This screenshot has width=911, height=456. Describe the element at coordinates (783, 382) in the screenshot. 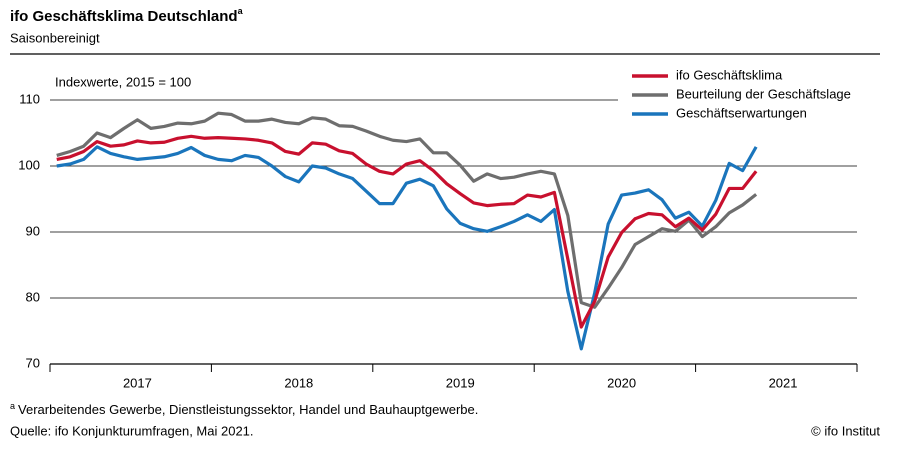

I see `x-tick-label: 2021` at that location.